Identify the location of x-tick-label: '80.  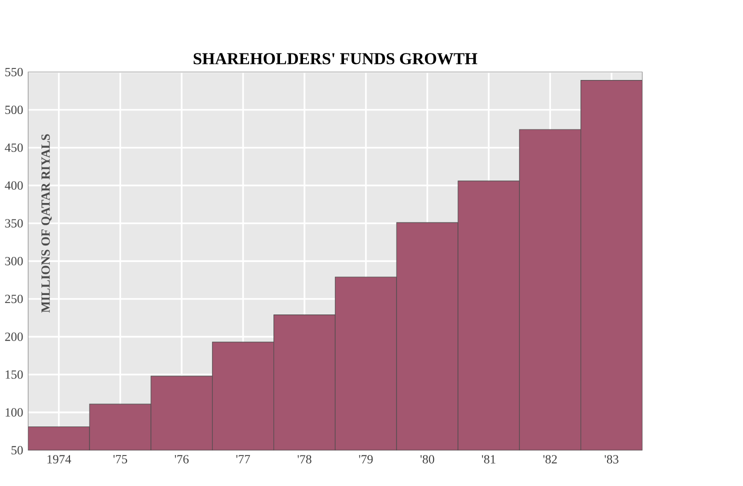
(427, 459).